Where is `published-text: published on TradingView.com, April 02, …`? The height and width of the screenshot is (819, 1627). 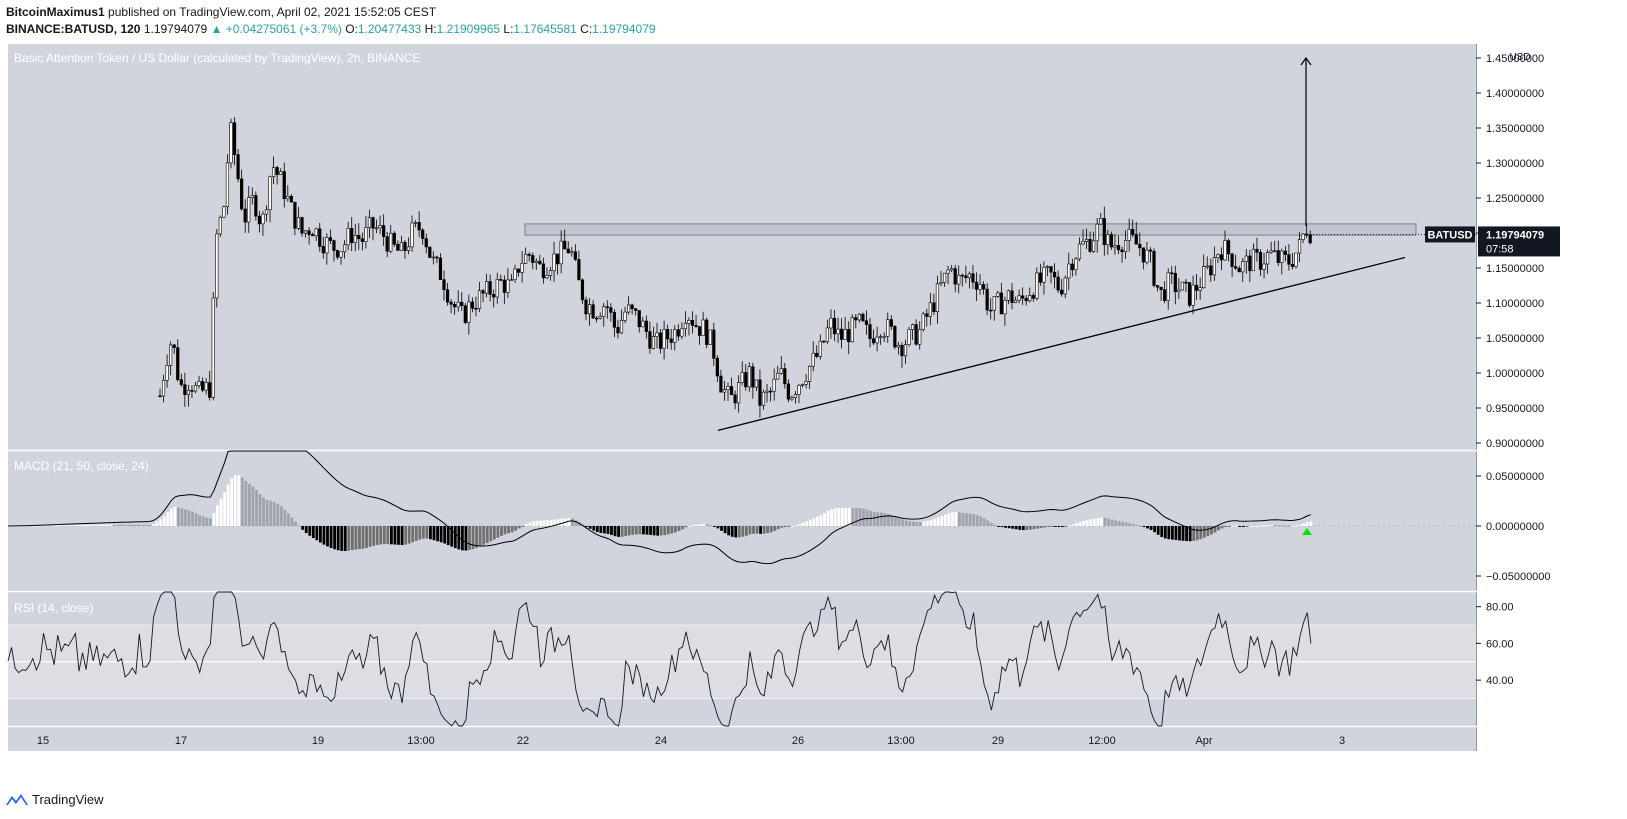
published-text: published on TradingView.com, April 02, … is located at coordinates (272, 12).